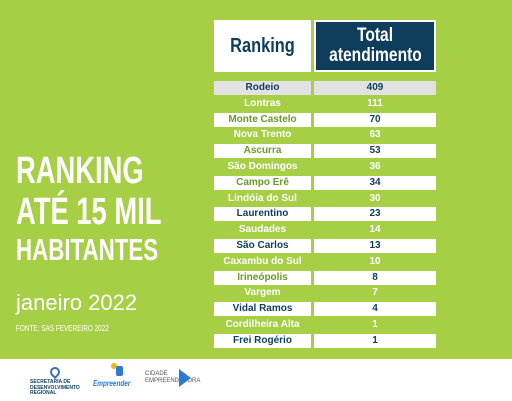 This screenshot has width=512, height=401. What do you see at coordinates (375, 261) in the screenshot?
I see `value-cell: 10` at bounding box center [375, 261].